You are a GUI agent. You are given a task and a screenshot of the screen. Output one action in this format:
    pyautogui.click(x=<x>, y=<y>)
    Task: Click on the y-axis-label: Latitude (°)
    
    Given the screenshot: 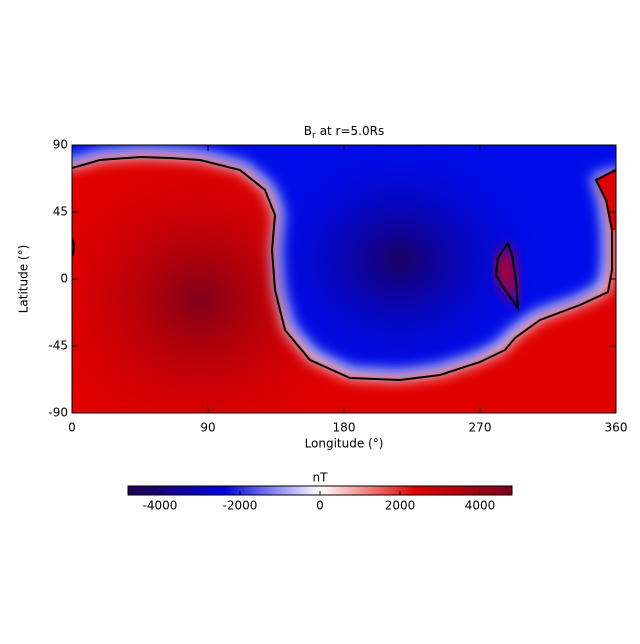 What is the action you would take?
    pyautogui.click(x=24, y=279)
    